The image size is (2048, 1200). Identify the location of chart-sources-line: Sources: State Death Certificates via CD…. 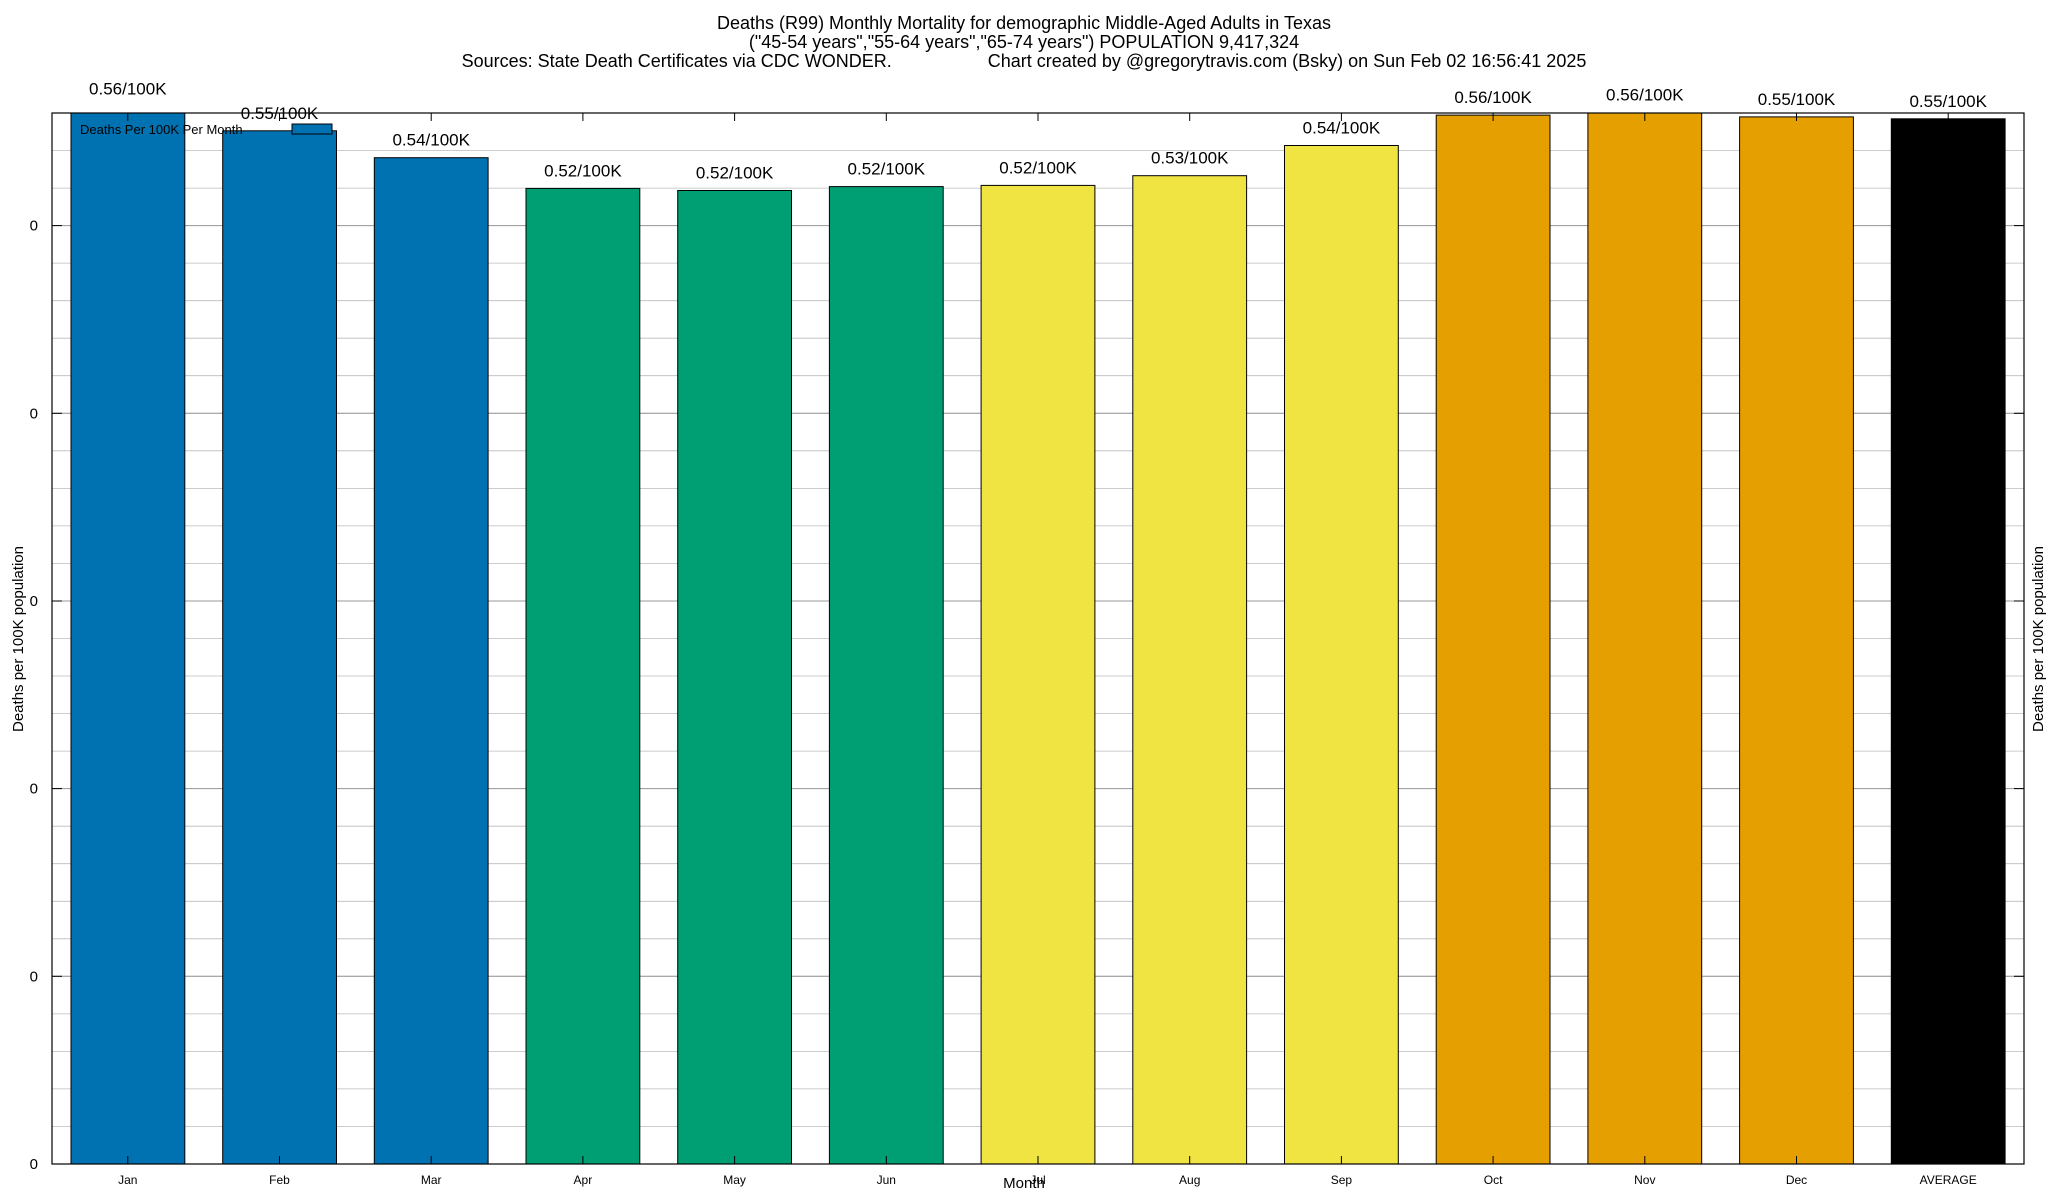
(1024, 61).